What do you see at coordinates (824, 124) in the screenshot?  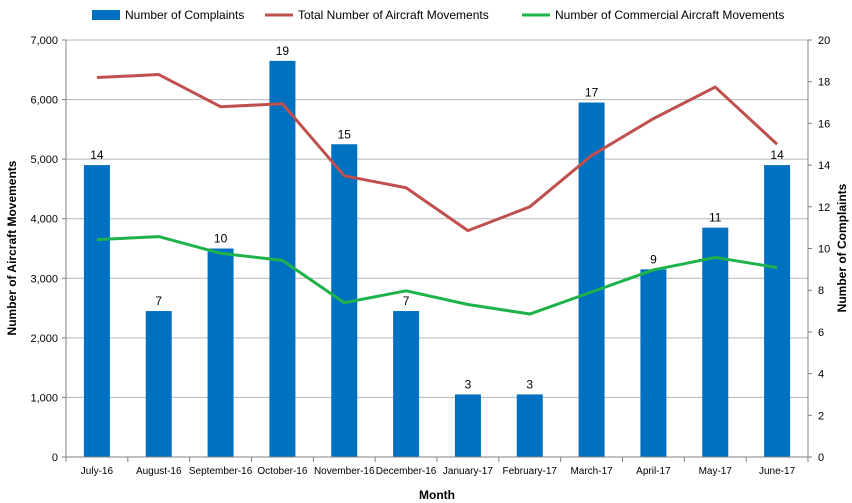 I see `y-right-tick-label: 16` at bounding box center [824, 124].